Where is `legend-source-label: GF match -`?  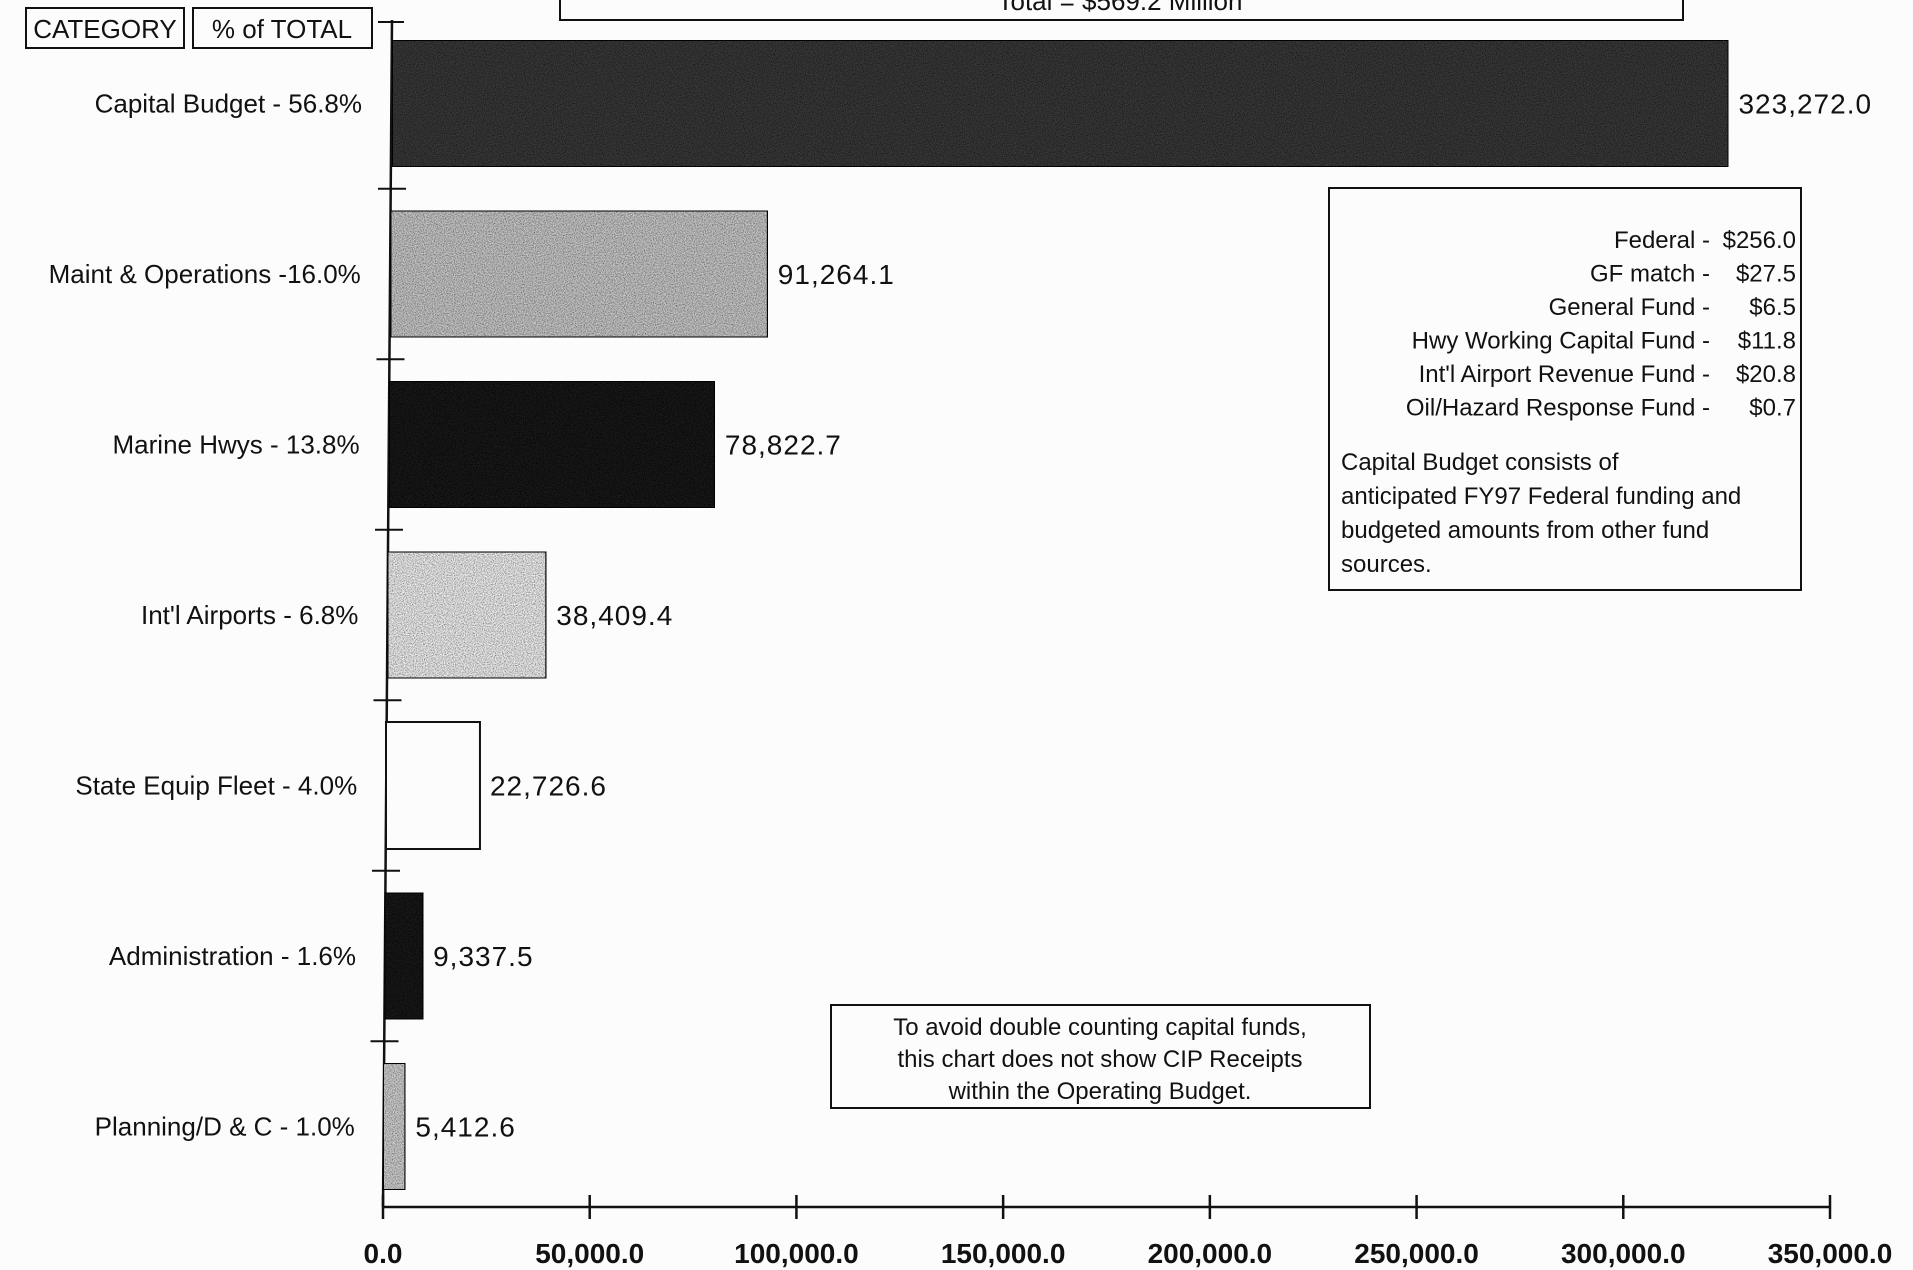
legend-source-label: GF match - is located at coordinates (1650, 274).